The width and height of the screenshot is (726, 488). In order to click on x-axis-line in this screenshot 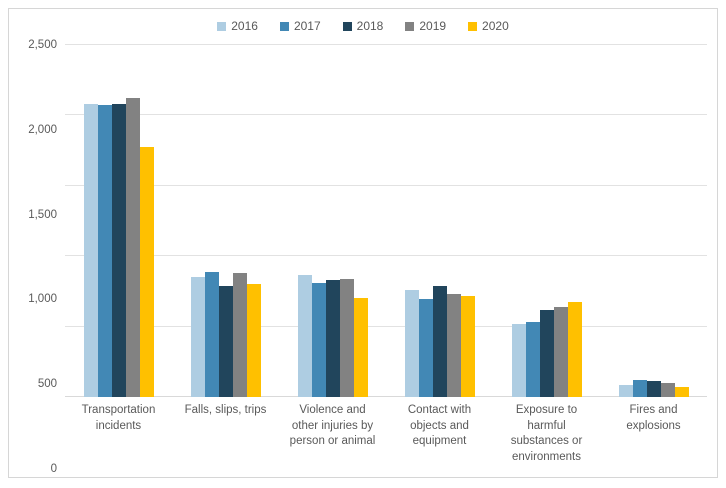, I will do `click(386, 396)`.